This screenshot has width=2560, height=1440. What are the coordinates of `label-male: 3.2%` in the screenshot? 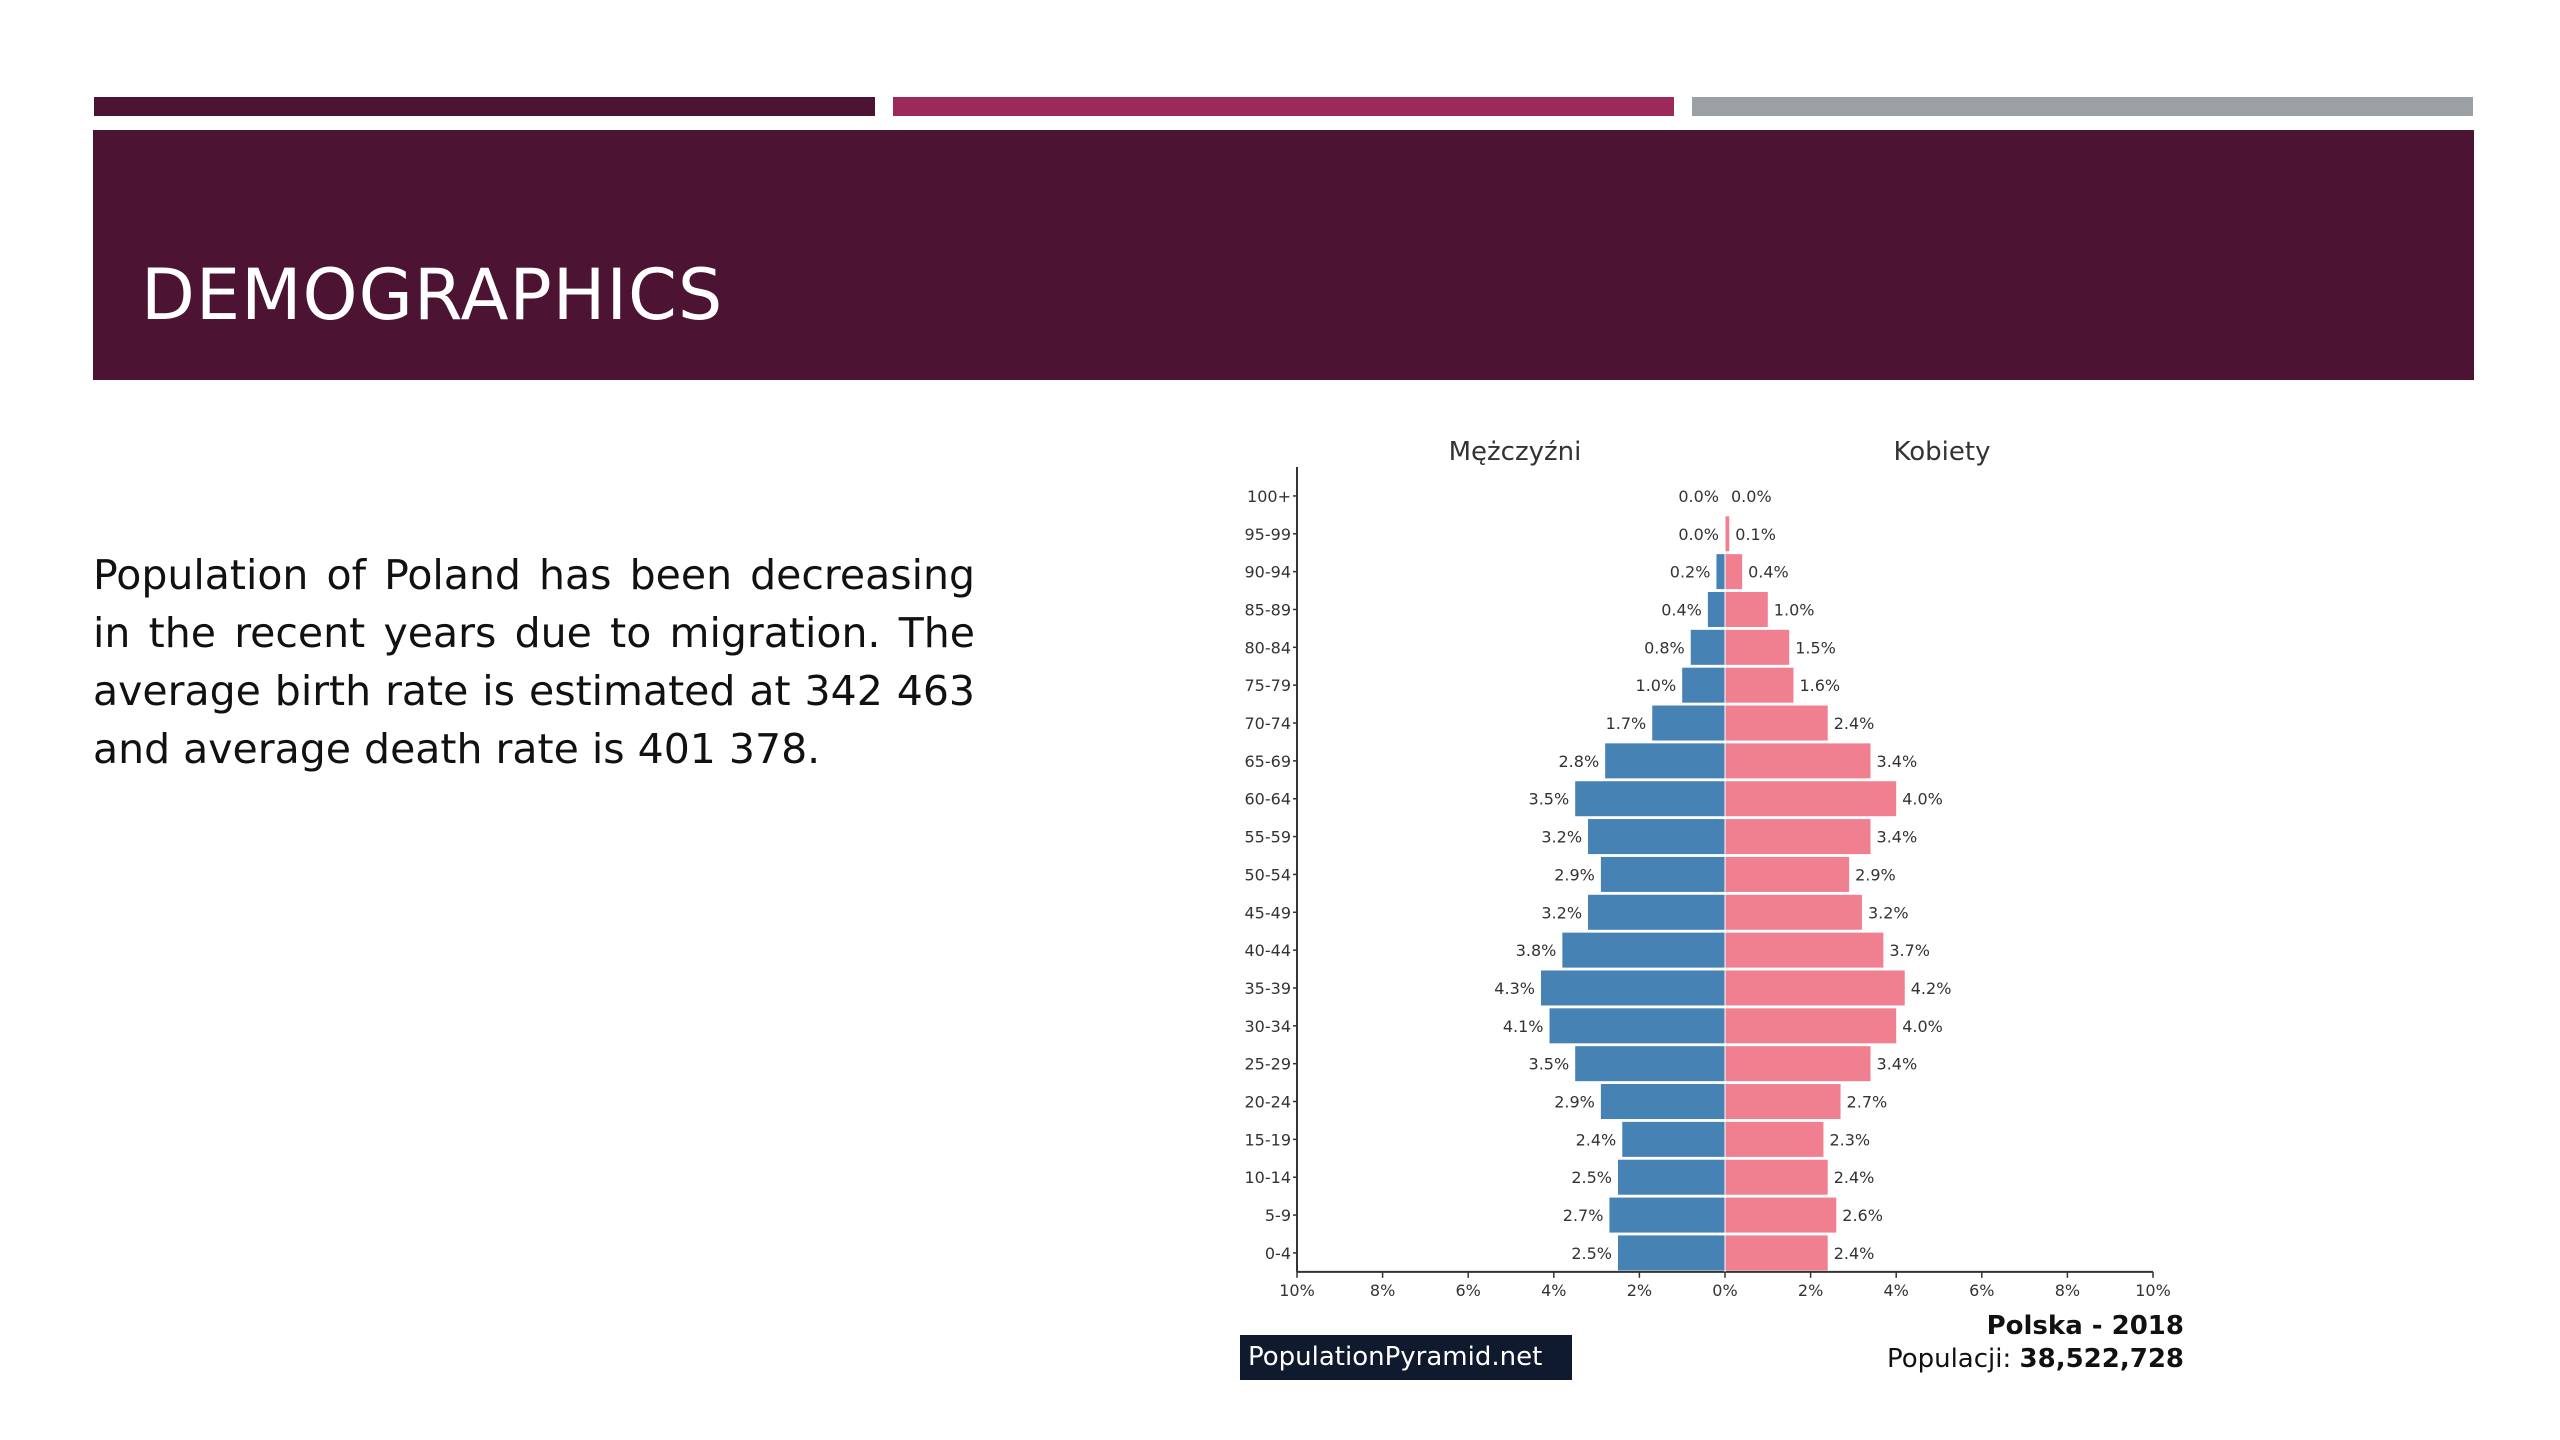 It's located at (1561, 837).